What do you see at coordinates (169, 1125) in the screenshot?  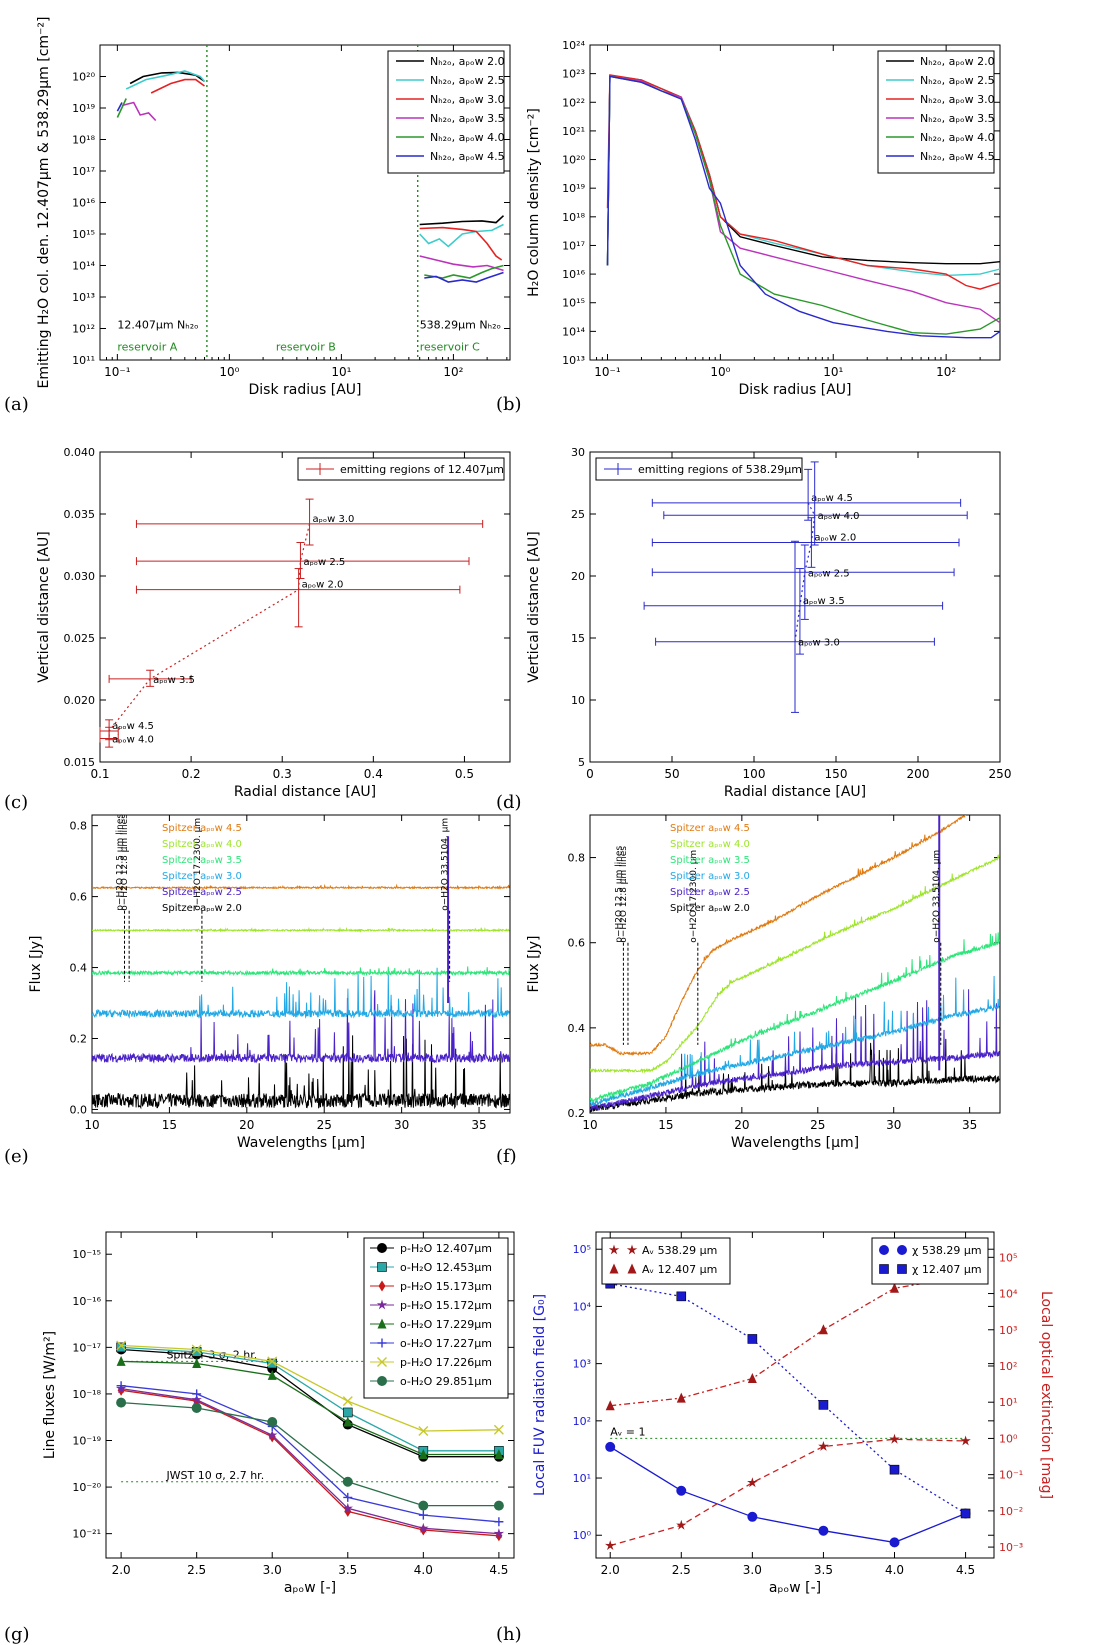 I see `x-tick-label: 15` at bounding box center [169, 1125].